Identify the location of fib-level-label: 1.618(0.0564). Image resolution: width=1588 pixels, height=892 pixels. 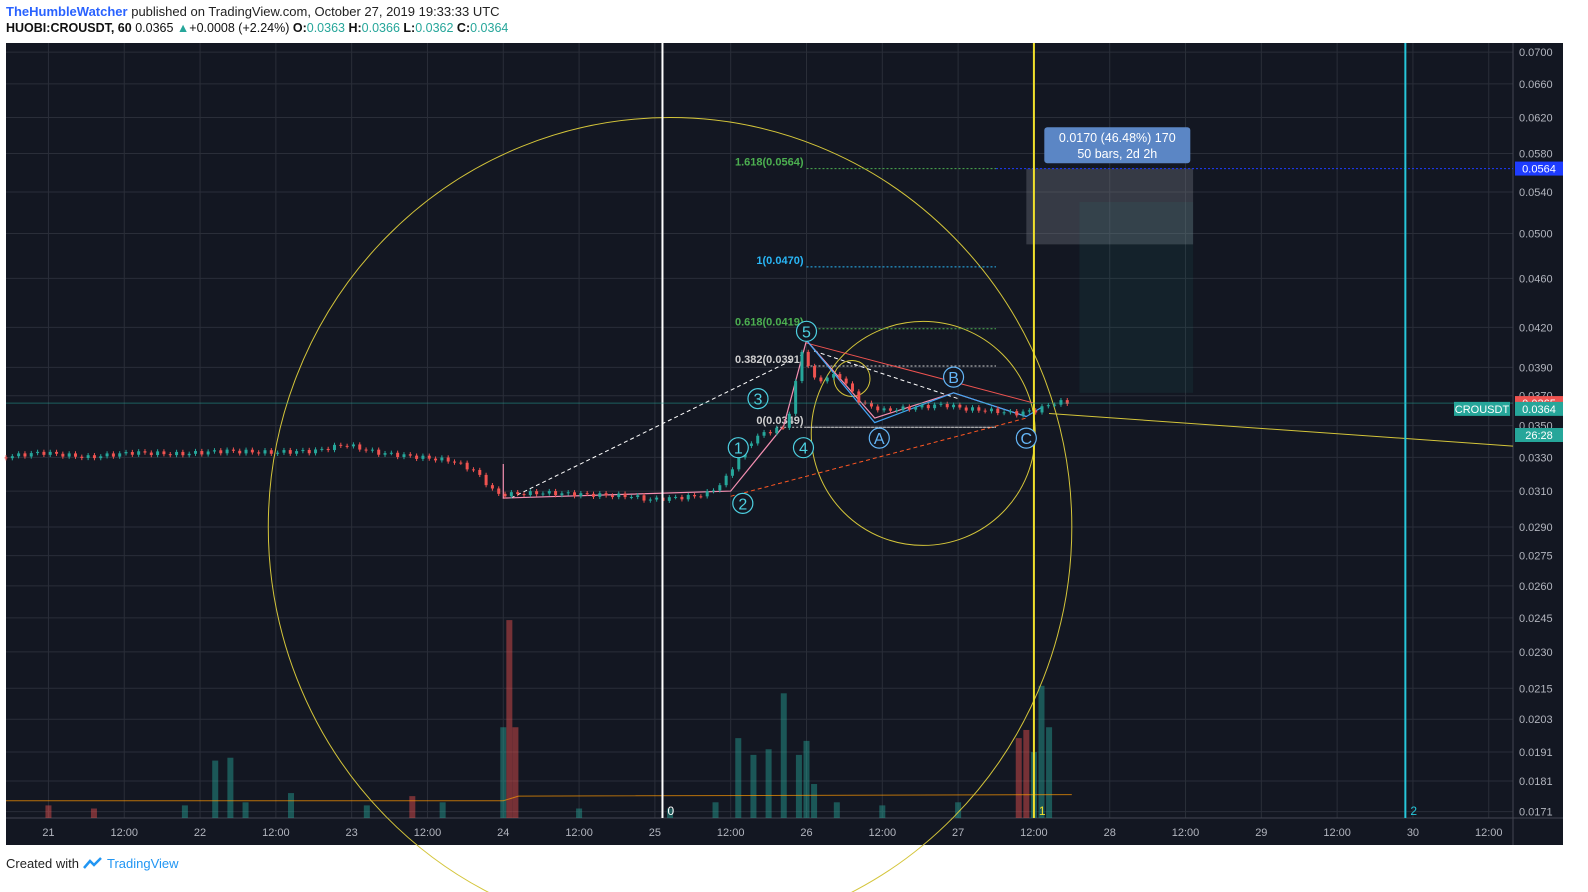
(769, 163).